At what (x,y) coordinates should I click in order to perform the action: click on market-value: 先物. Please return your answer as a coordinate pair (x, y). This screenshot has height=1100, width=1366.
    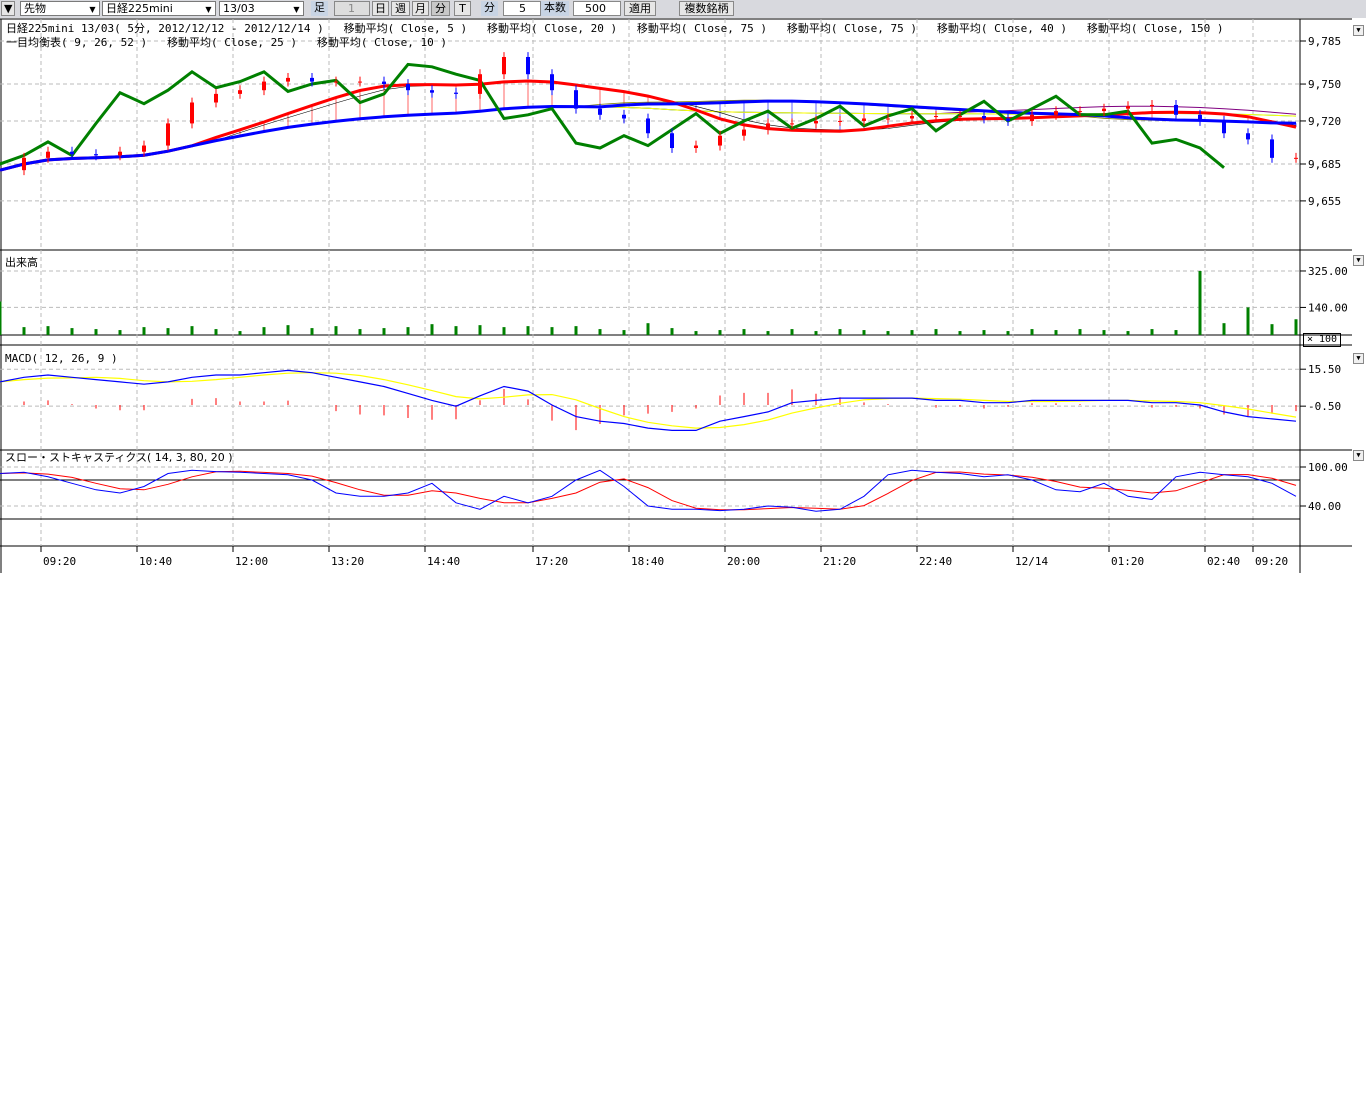
    Looking at the image, I should click on (35, 8).